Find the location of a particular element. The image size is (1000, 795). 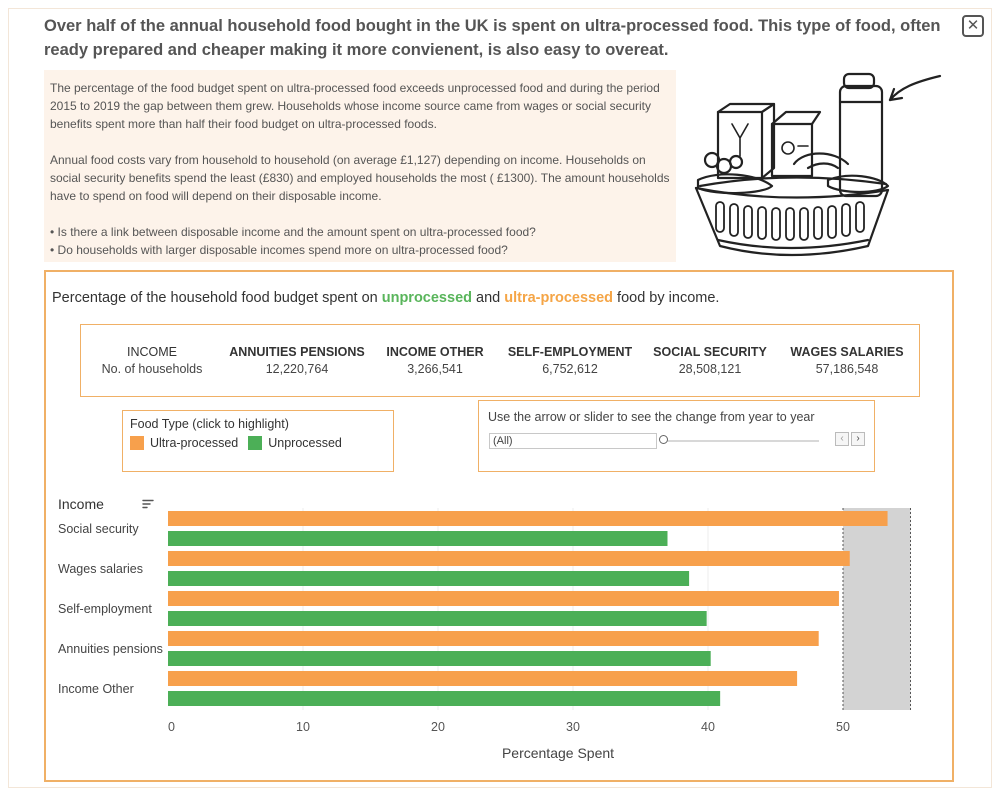

y-category-label: Annuities pensions is located at coordinates (110, 649).